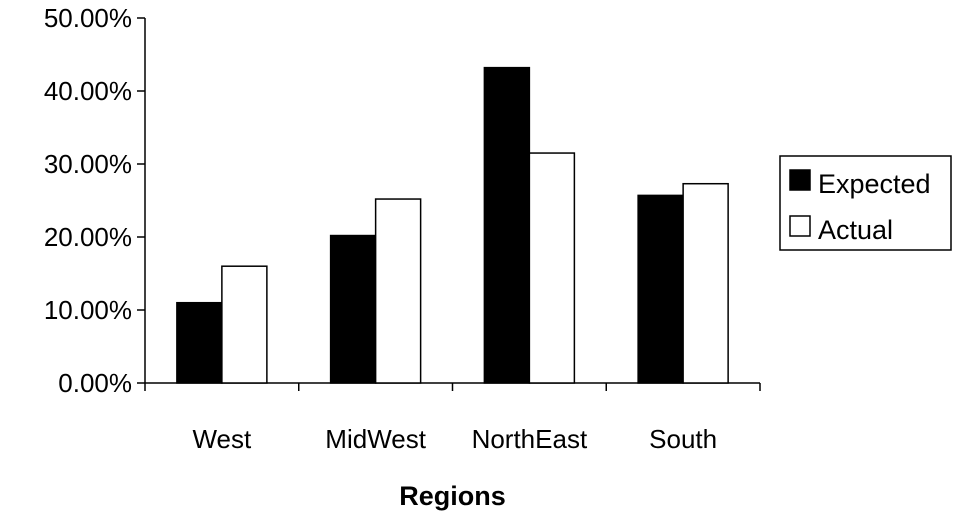 The height and width of the screenshot is (517, 955). I want to click on y-tick-label: 10.00%, so click(88, 310).